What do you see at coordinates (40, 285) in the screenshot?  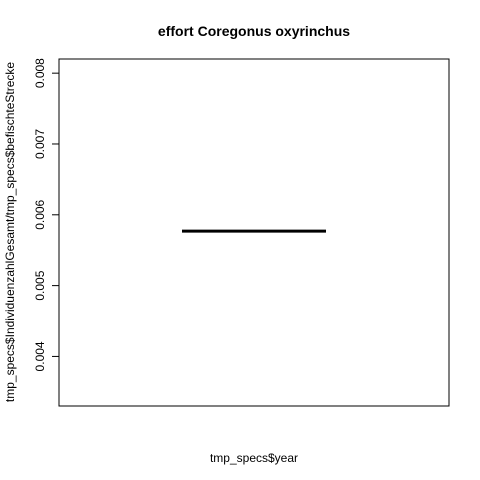 I see `y-tick-label: 0.005` at bounding box center [40, 285].